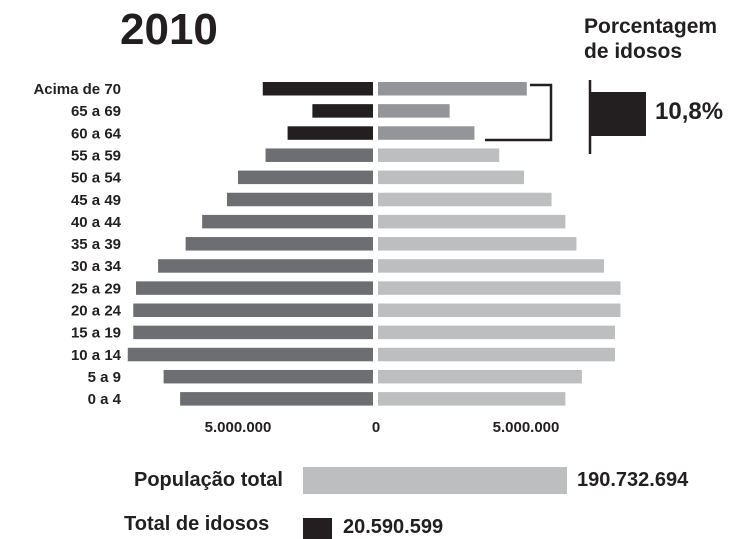 The width and height of the screenshot is (738, 539). What do you see at coordinates (96, 222) in the screenshot?
I see `age-group-label: 40 a 44` at bounding box center [96, 222].